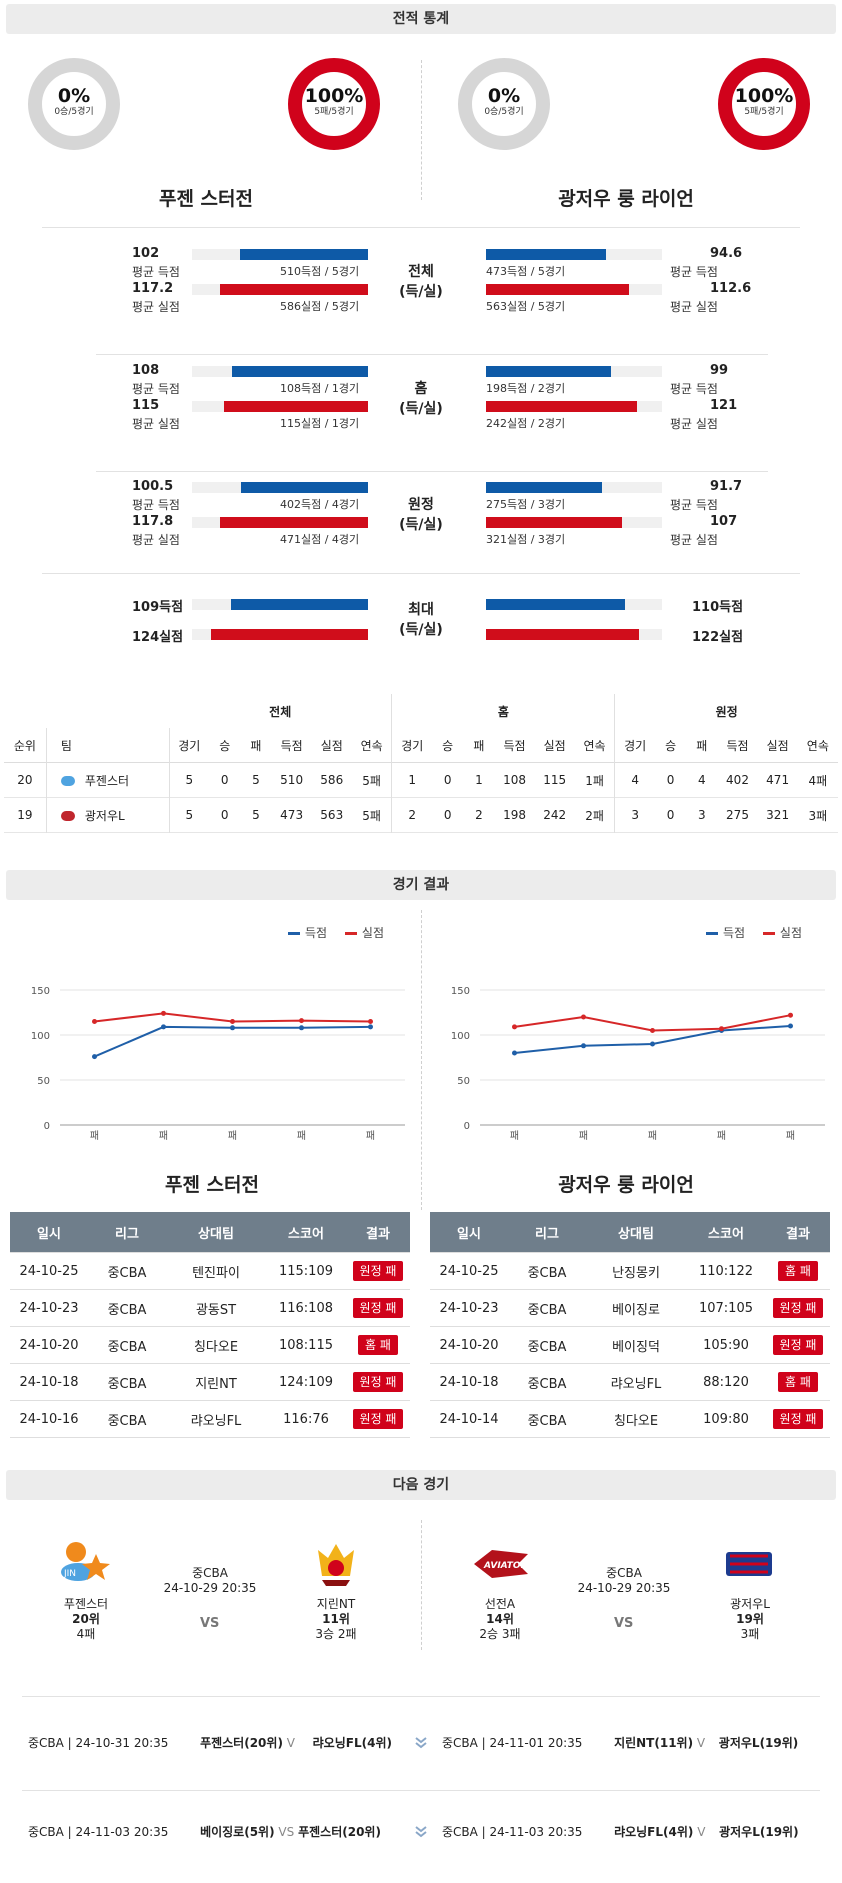 The image size is (842, 1883). What do you see at coordinates (216, 1271) in the screenshot?
I see `results-cell: 텐진파이` at bounding box center [216, 1271].